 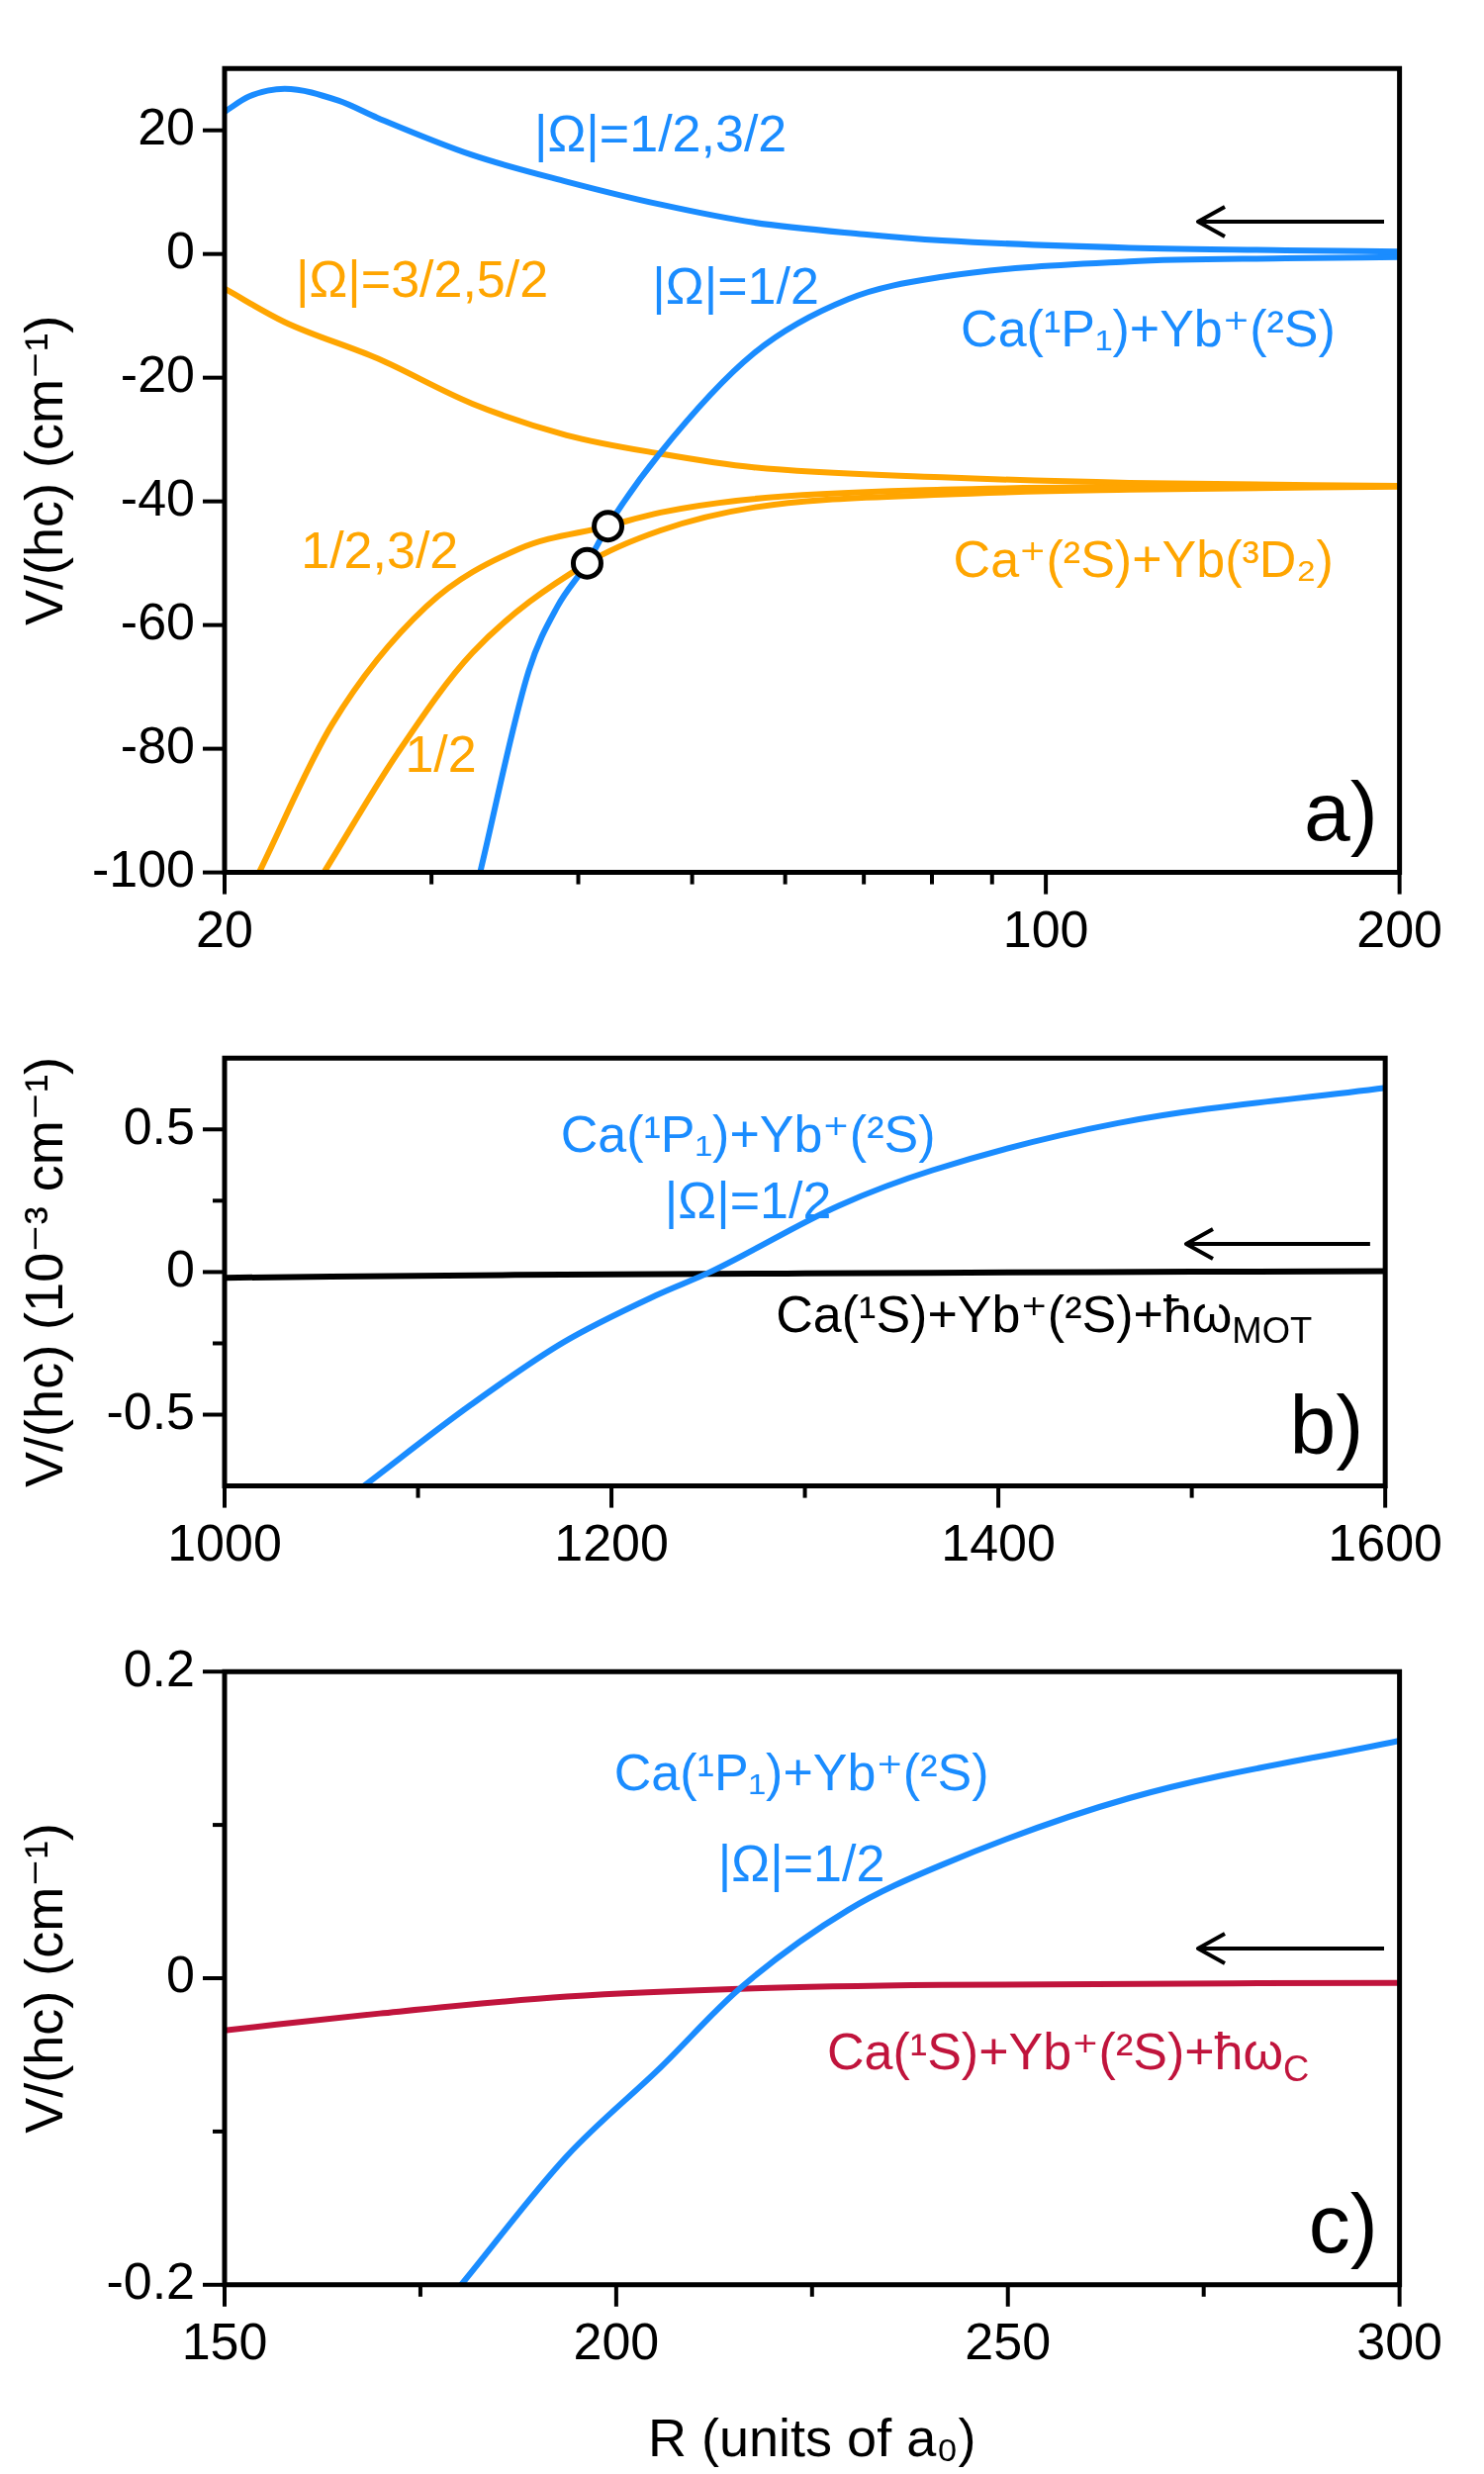 What do you see at coordinates (1340, 811) in the screenshot?
I see `annotation: a)` at bounding box center [1340, 811].